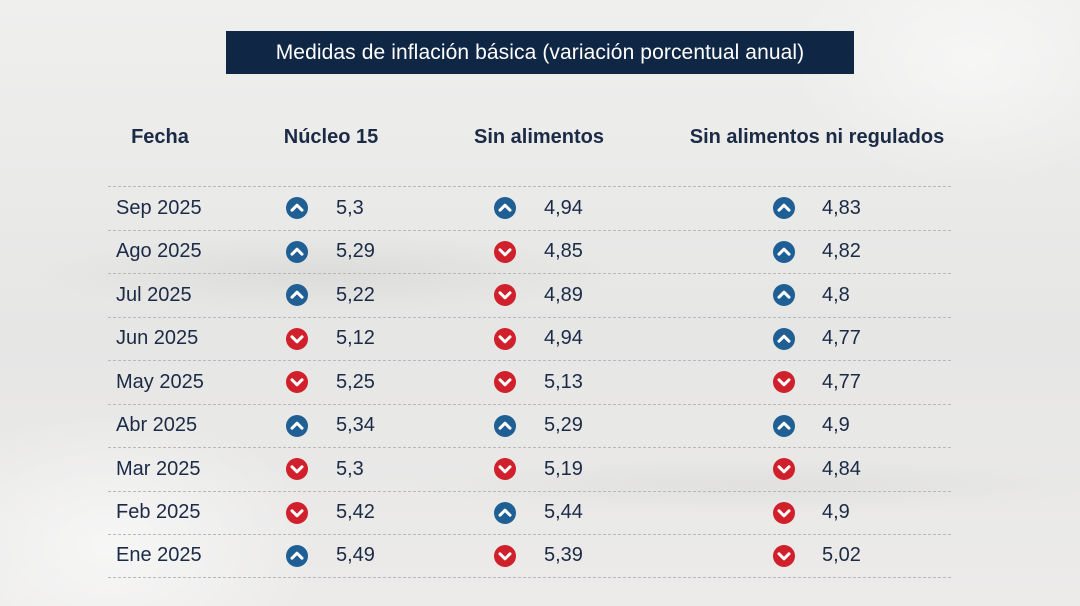  What do you see at coordinates (563, 294) in the screenshot?
I see `cell-sin-alimentos: 4,89` at bounding box center [563, 294].